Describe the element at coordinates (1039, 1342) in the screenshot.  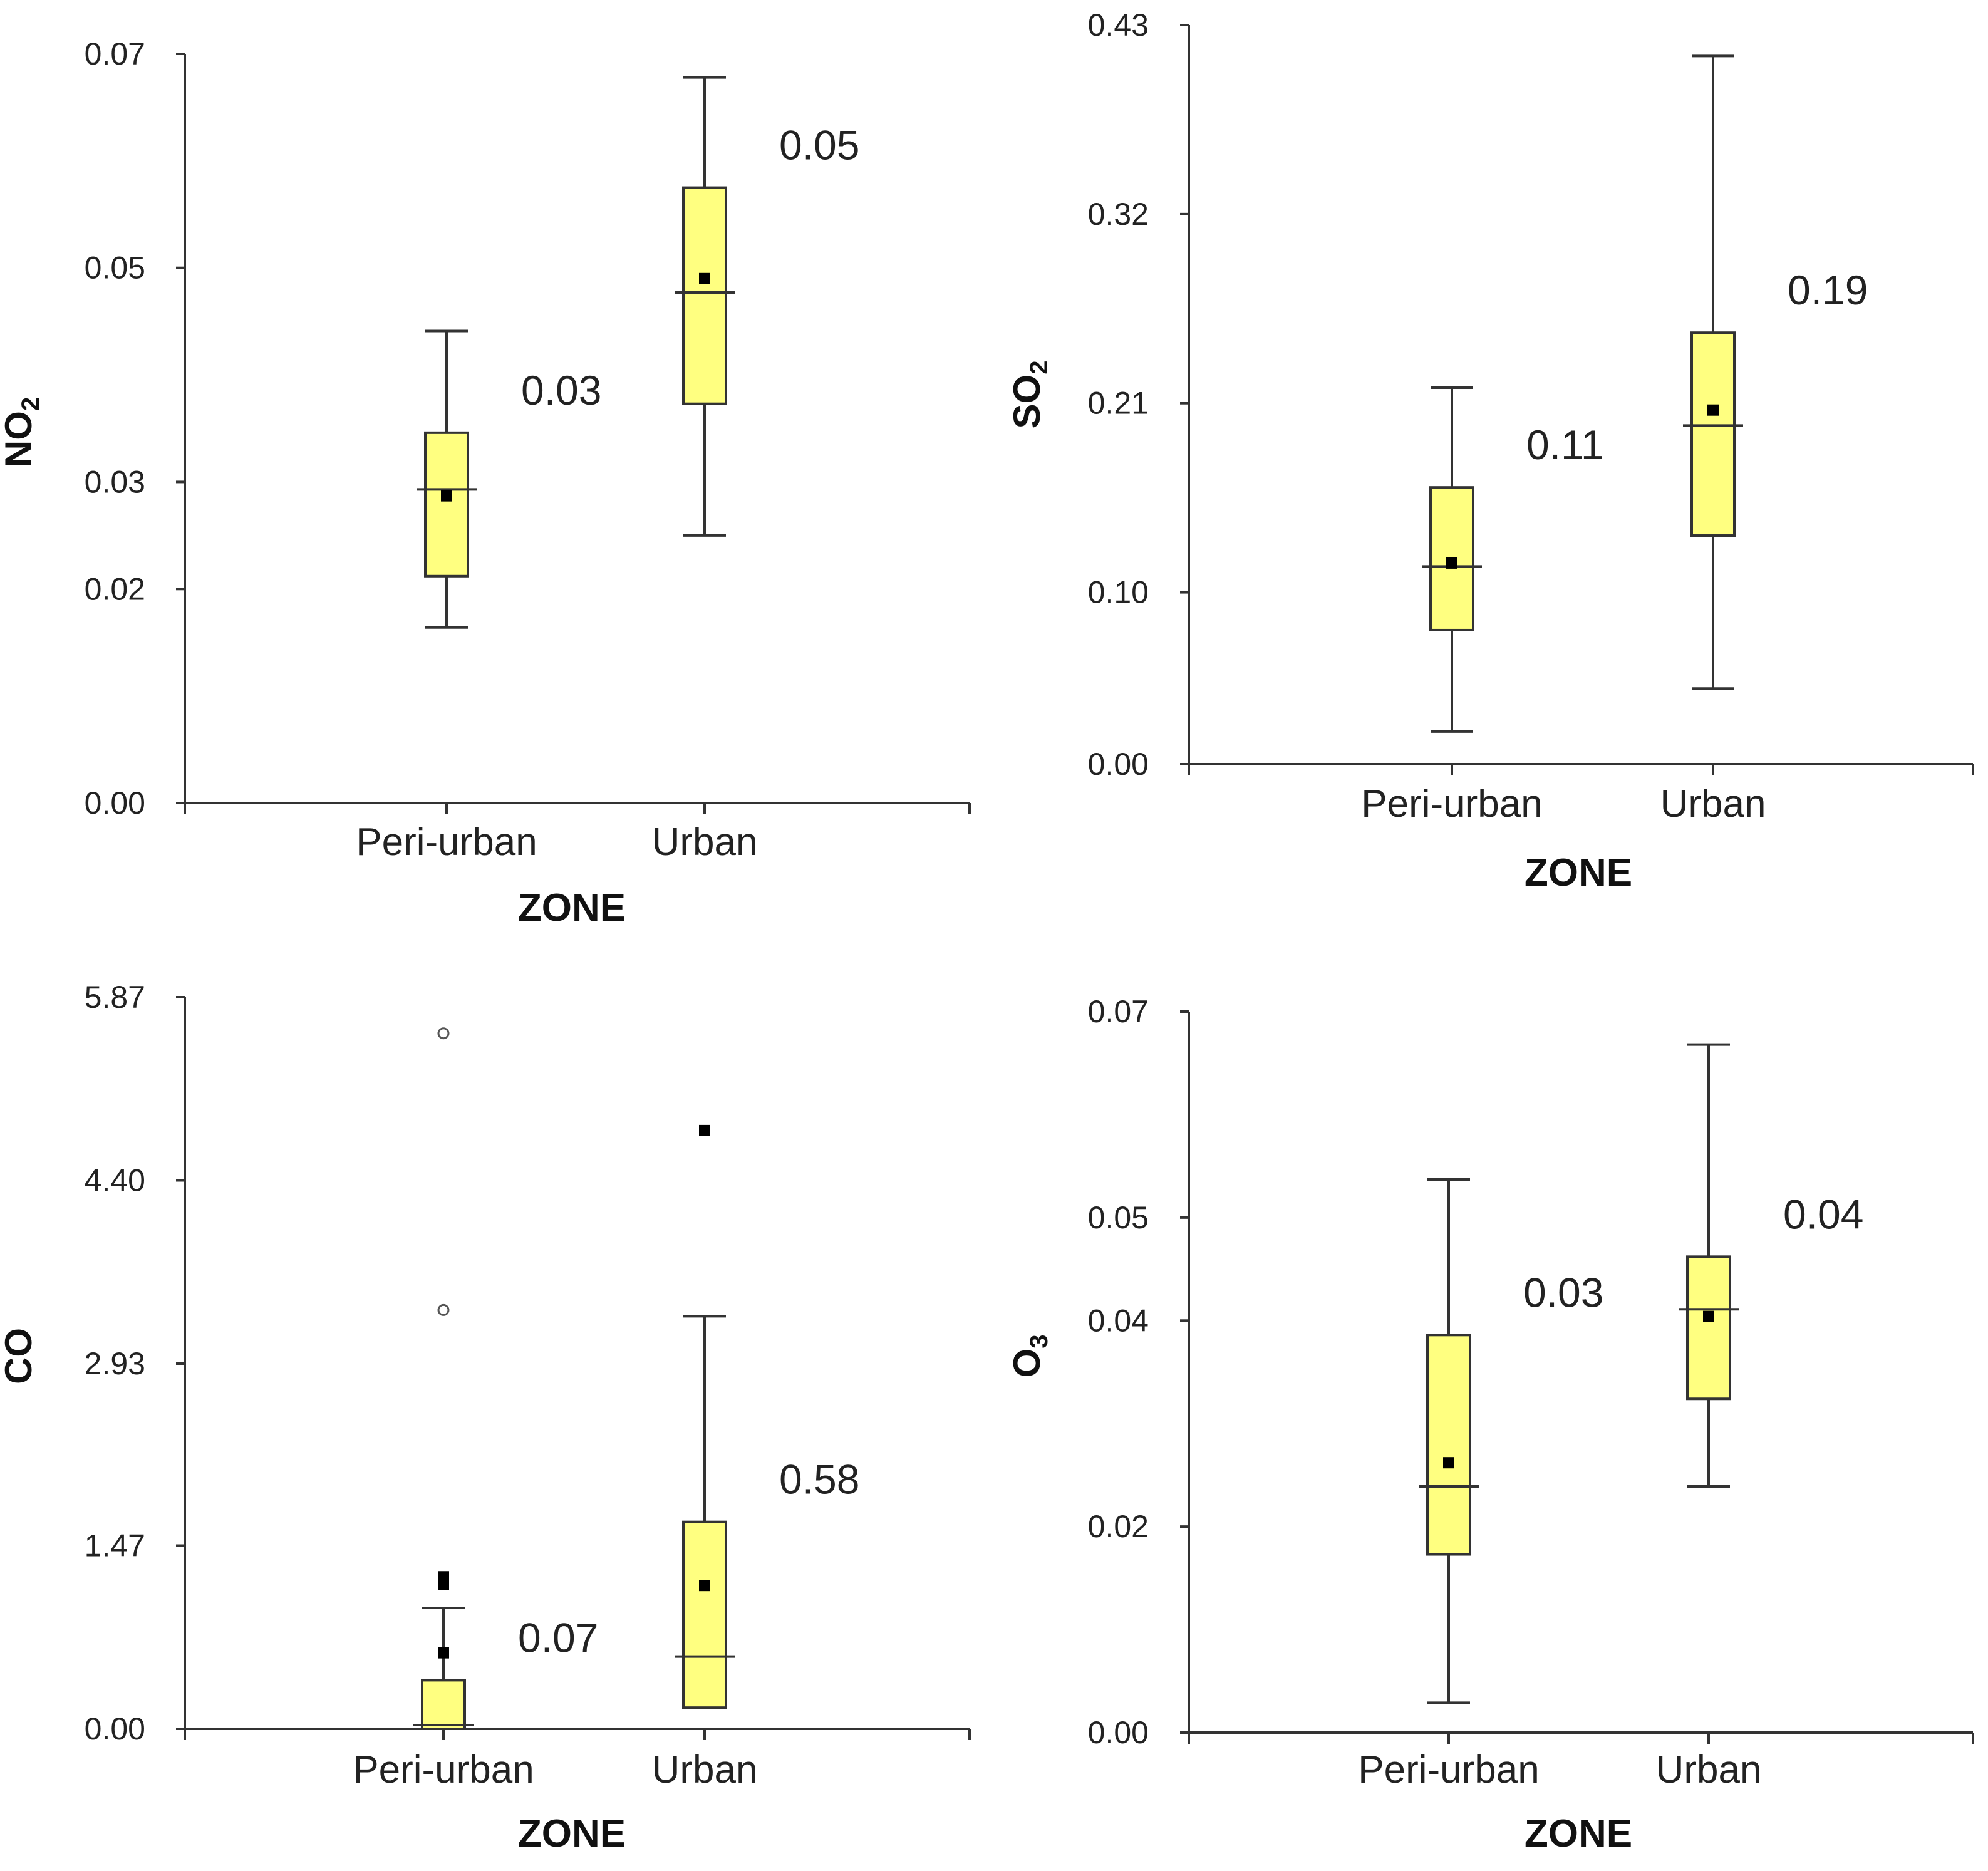
I see `y-axis-title-subscript: 3` at that location.